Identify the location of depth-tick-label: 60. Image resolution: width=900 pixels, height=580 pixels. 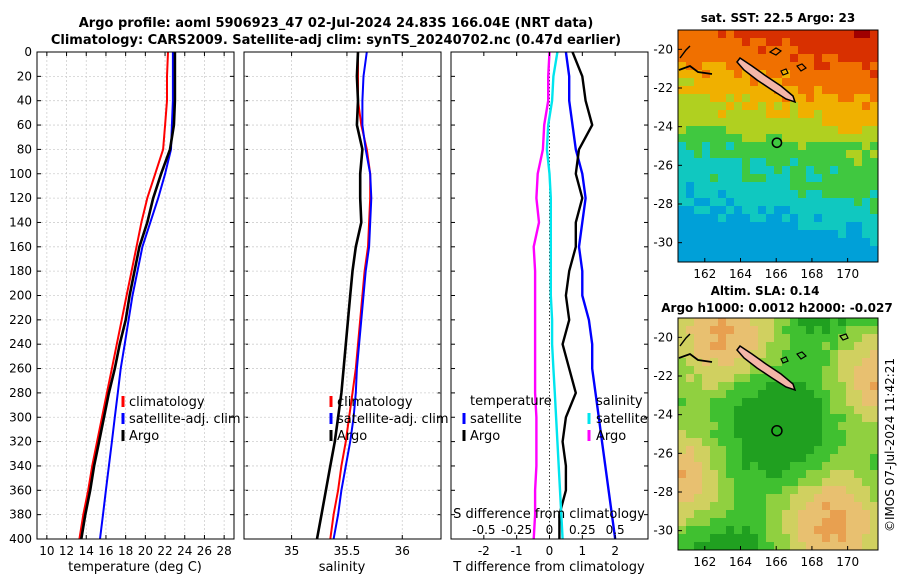
(24, 125).